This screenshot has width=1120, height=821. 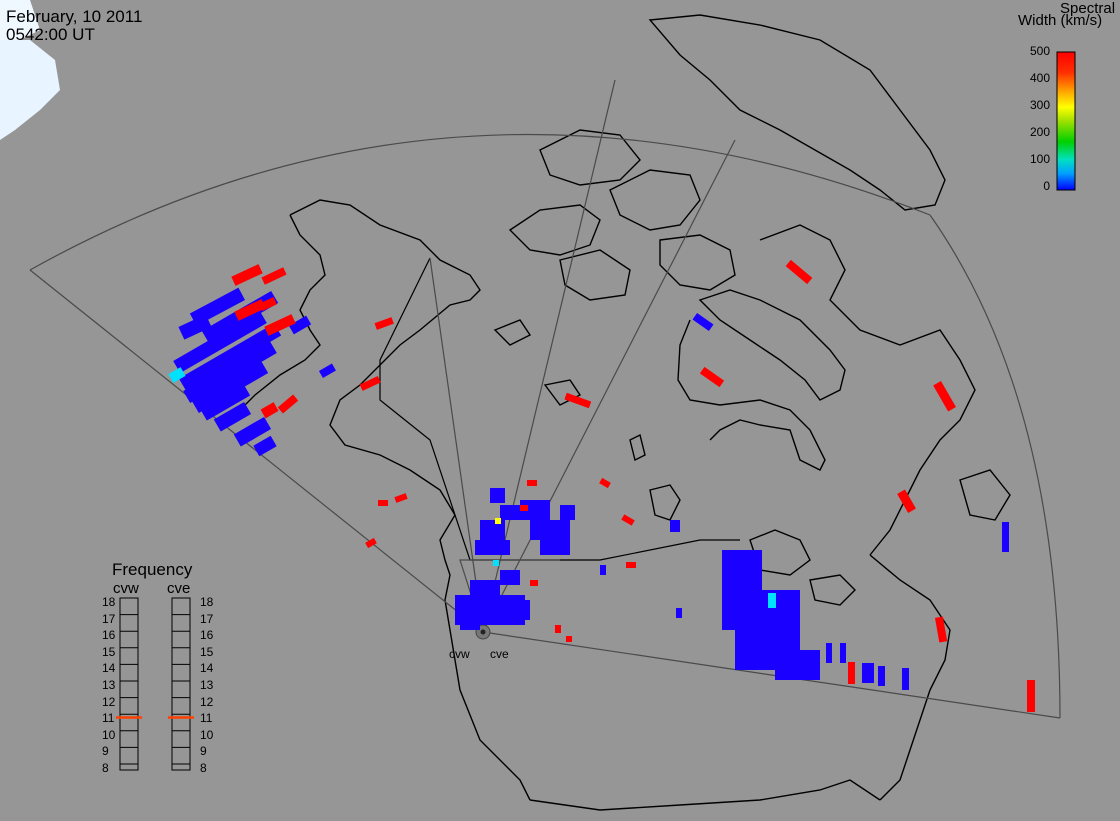 What do you see at coordinates (109, 734) in the screenshot?
I see `frequency-tick-left: 10` at bounding box center [109, 734].